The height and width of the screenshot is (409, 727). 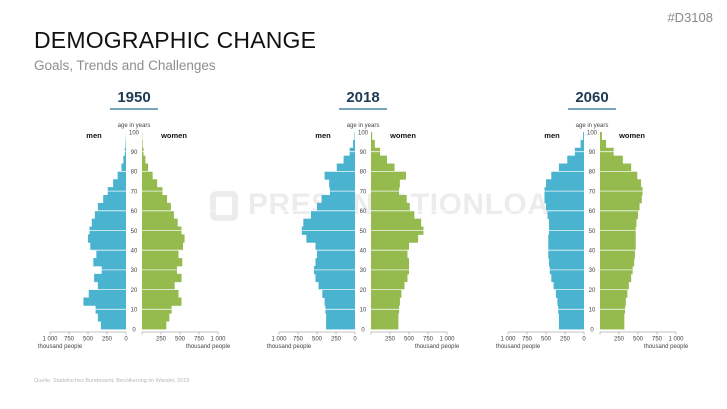 I want to click on age-tick-50: 50, so click(x=134, y=232).